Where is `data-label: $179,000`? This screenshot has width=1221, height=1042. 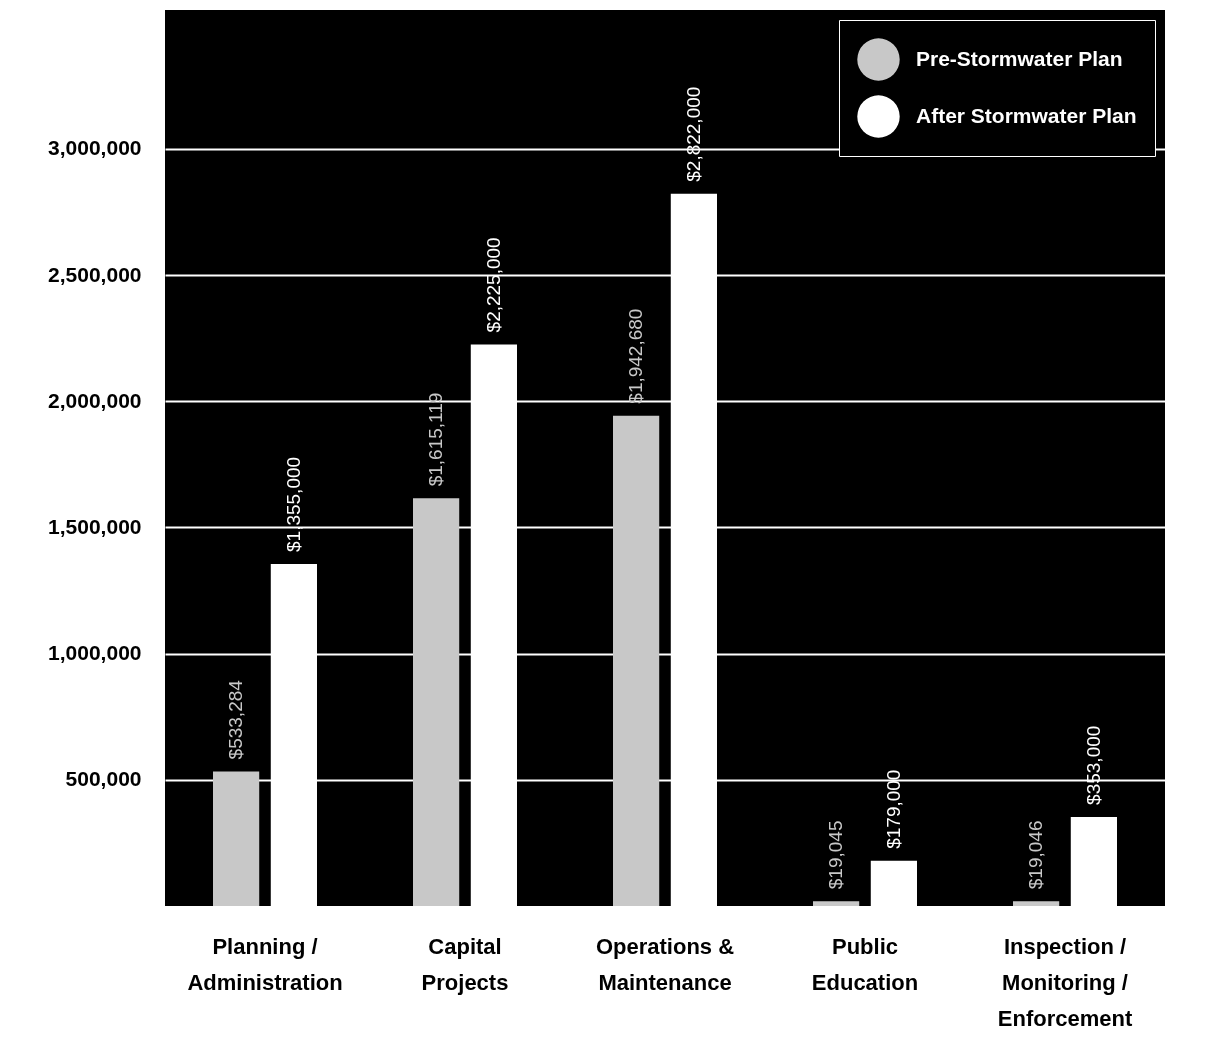 data-label: $179,000 is located at coordinates (893, 809).